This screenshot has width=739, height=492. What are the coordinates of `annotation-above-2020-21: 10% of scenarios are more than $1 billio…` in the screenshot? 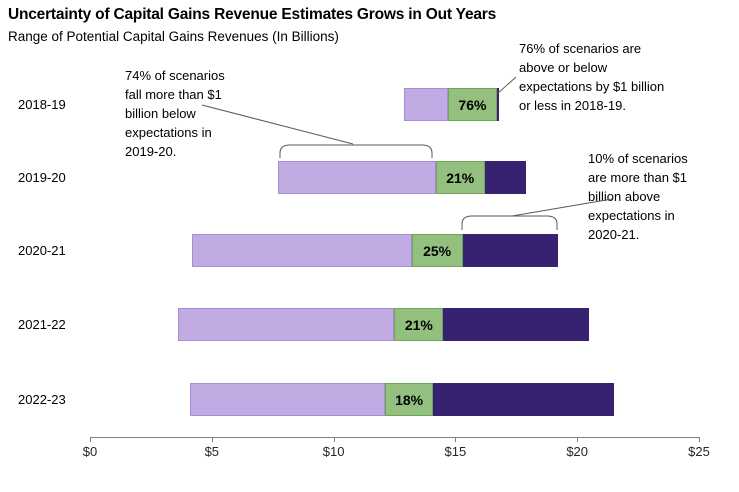 It's located at (638, 196).